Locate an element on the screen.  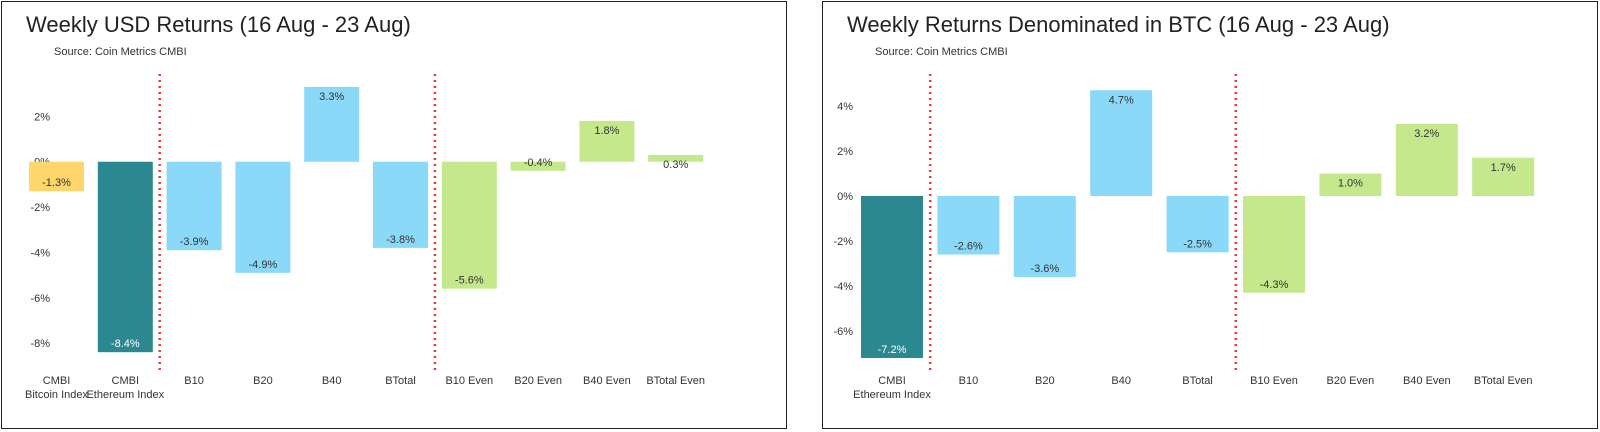
chart-title: Weekly USD Returns (16 Aug - 23 Aug) is located at coordinates (218, 24).